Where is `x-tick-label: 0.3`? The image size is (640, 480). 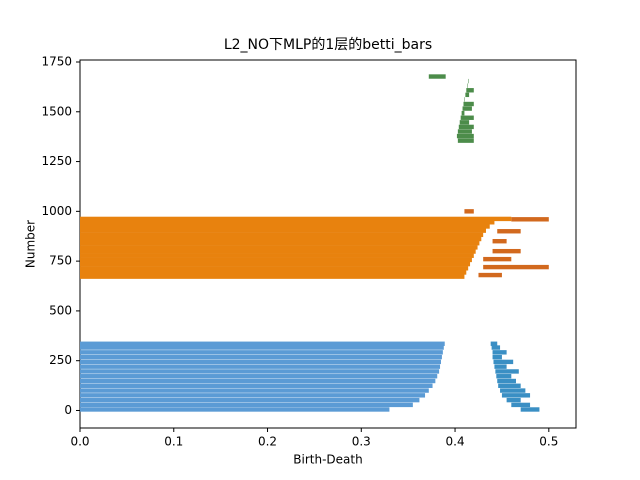
x-tick-label: 0.3 is located at coordinates (361, 442).